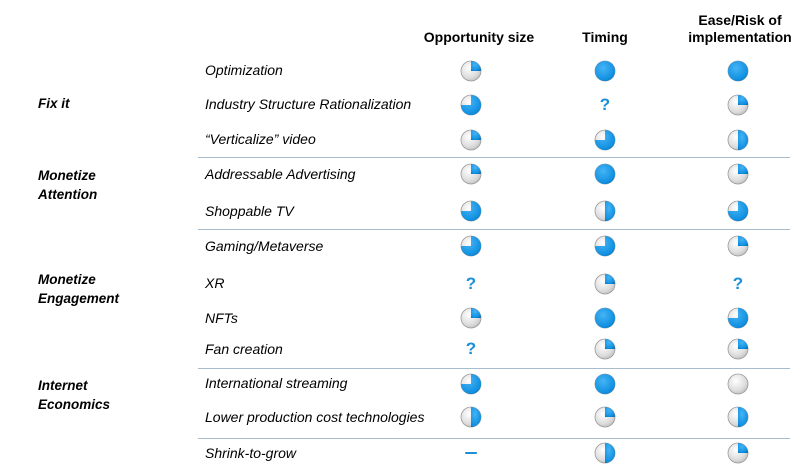  I want to click on dash-icon, so click(471, 453).